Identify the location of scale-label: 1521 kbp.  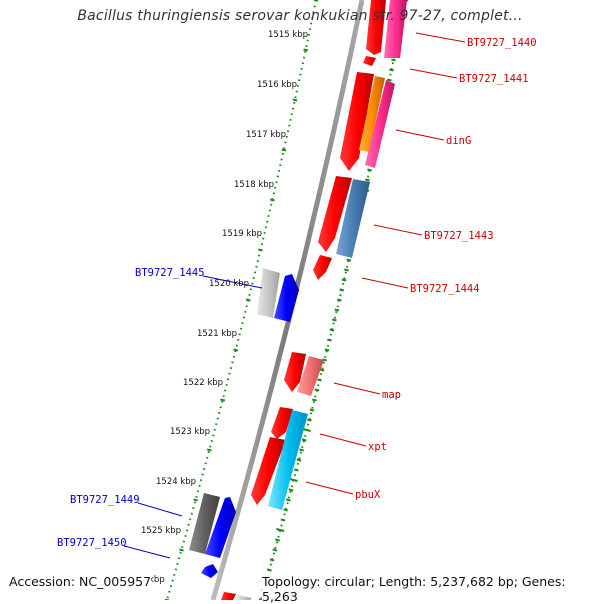
(217, 334).